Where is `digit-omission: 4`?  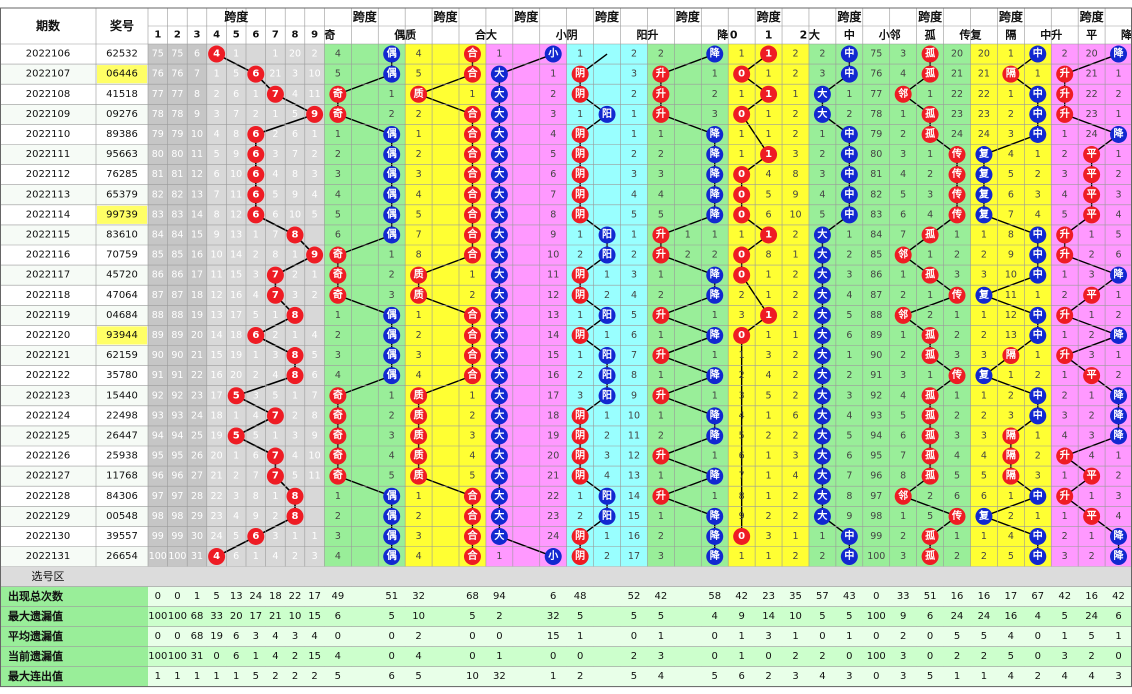
digit-omission: 4 is located at coordinates (256, 415).